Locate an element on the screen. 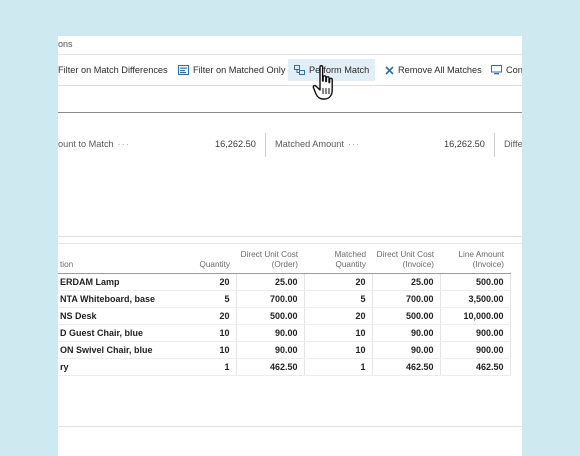 The width and height of the screenshot is (580, 456). difference-label: Diffe is located at coordinates (513, 144).